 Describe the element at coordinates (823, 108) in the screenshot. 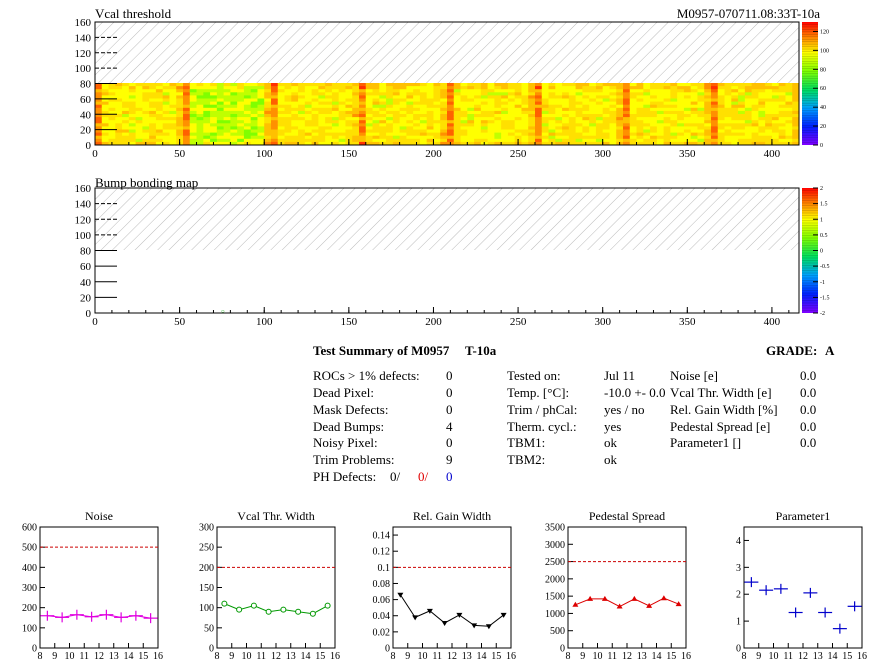

I see `scale-tick-label: 40` at that location.